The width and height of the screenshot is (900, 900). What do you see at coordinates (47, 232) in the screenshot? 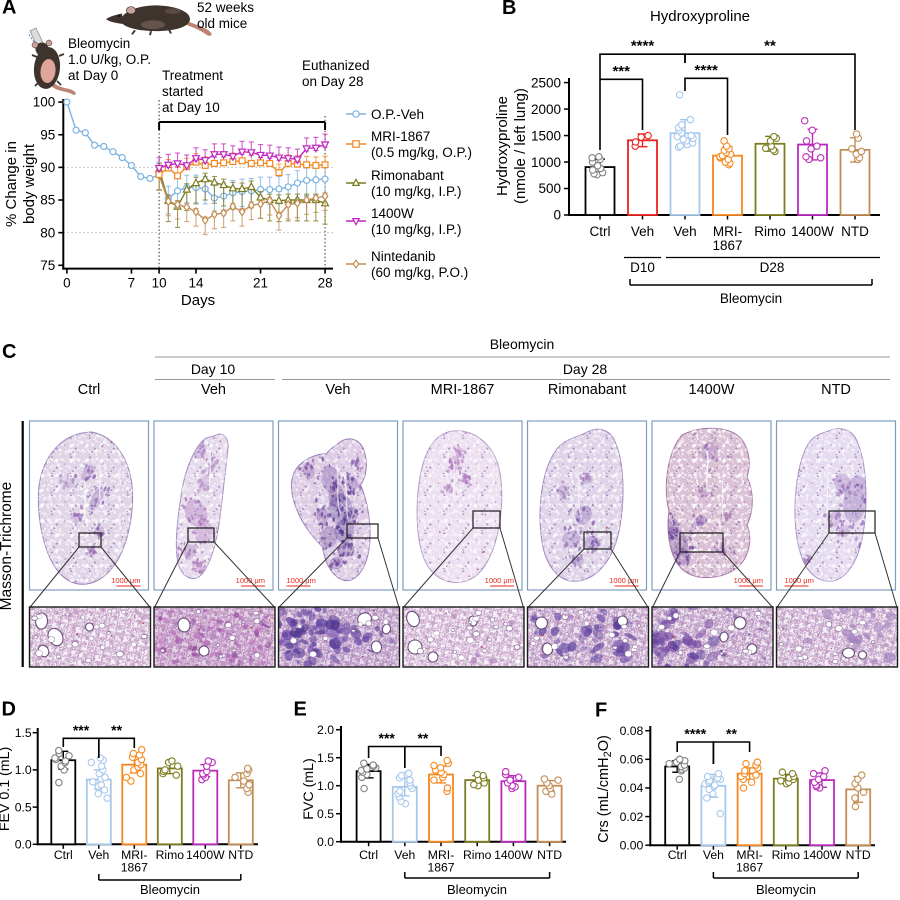
I see `svg-text: 80` at bounding box center [47, 232].